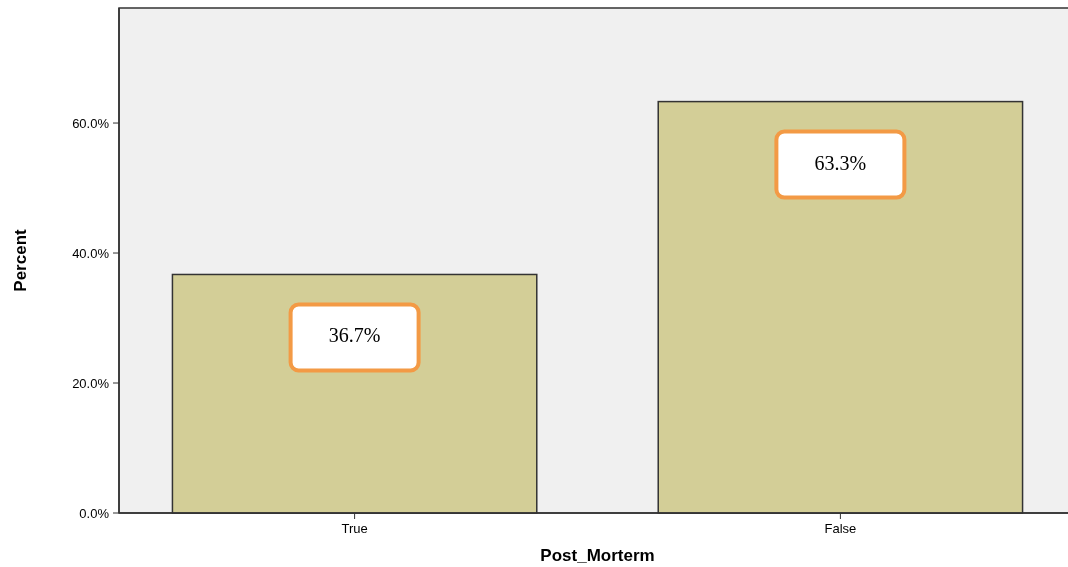 This screenshot has width=1068, height=567. Describe the element at coordinates (91, 123) in the screenshot. I see `y-tick-label: 60.0%` at that location.